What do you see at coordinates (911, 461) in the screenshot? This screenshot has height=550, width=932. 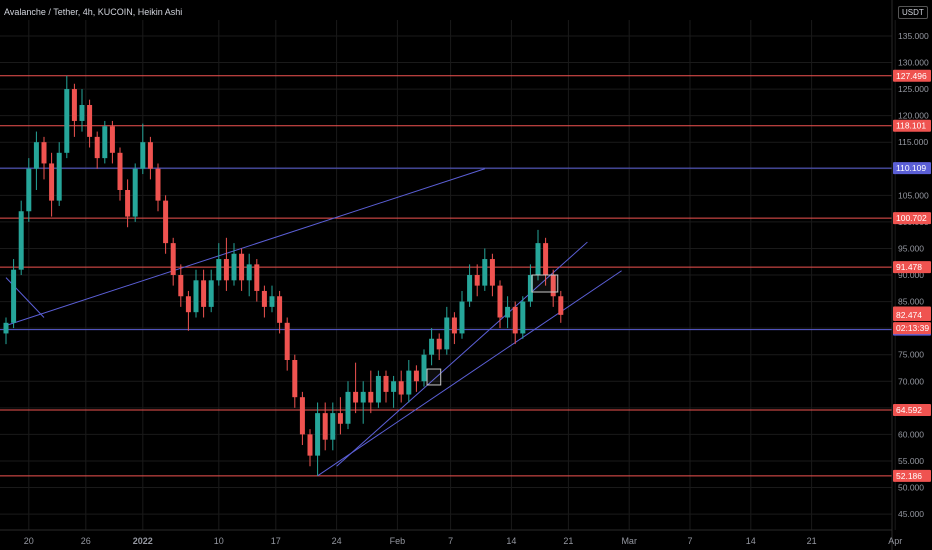 I see `price-tick-label: 55.000` at bounding box center [911, 461].